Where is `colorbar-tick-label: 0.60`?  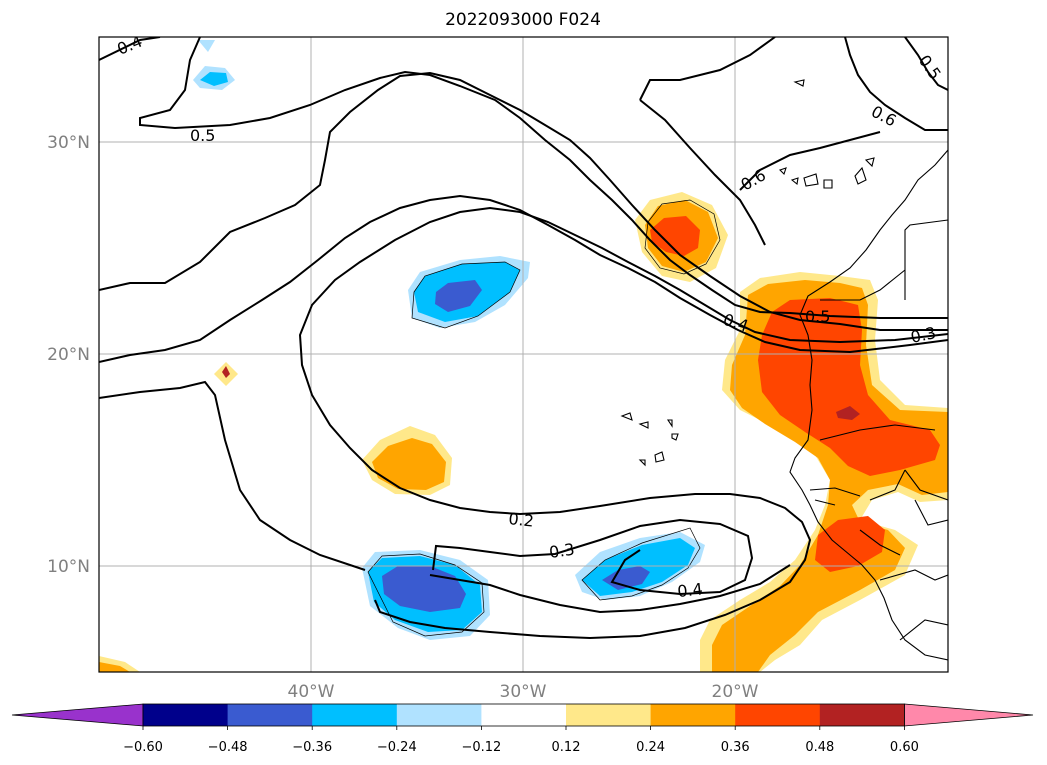
colorbar-tick-label: 0.60 is located at coordinates (904, 747).